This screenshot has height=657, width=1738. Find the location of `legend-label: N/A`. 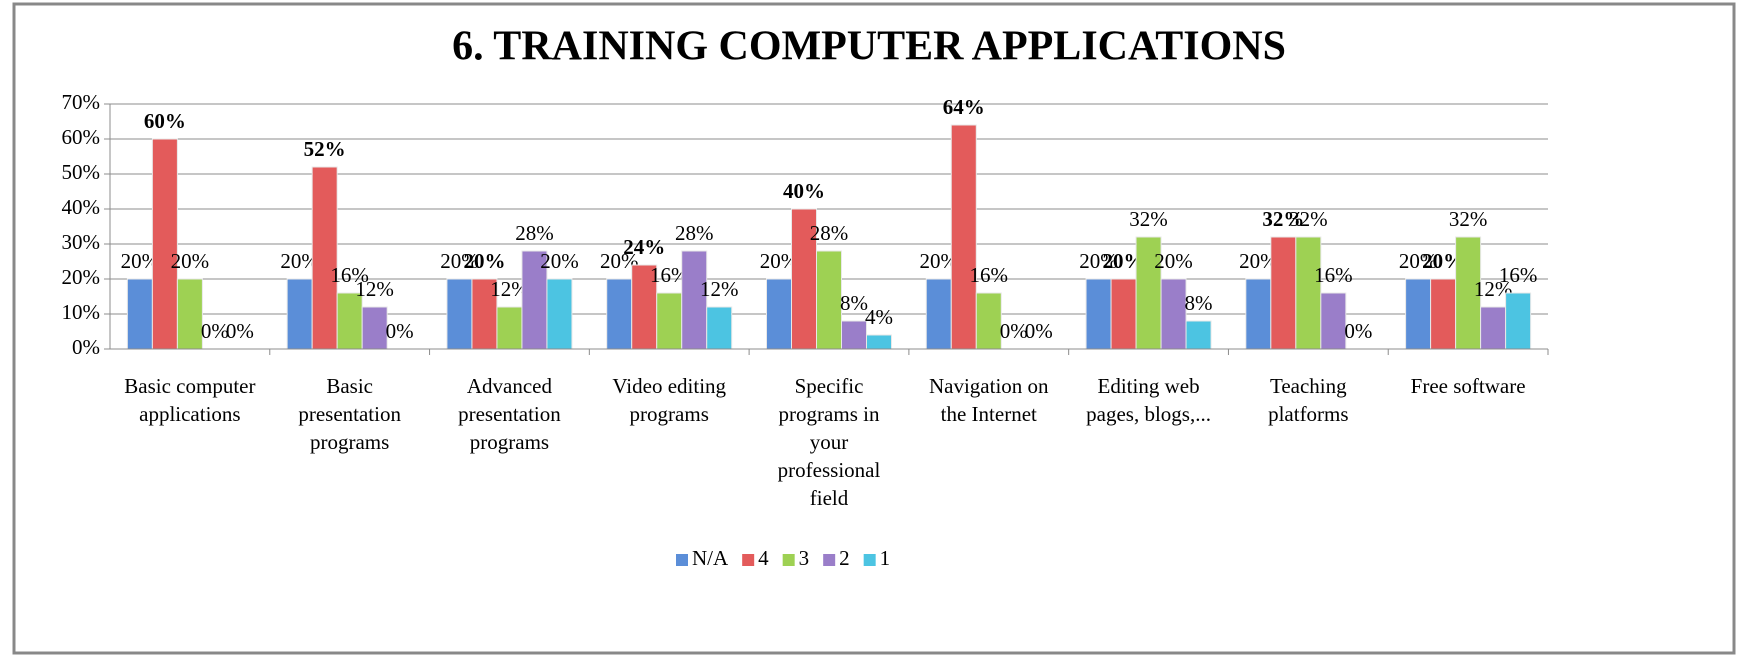

legend-label: N/A is located at coordinates (710, 558).